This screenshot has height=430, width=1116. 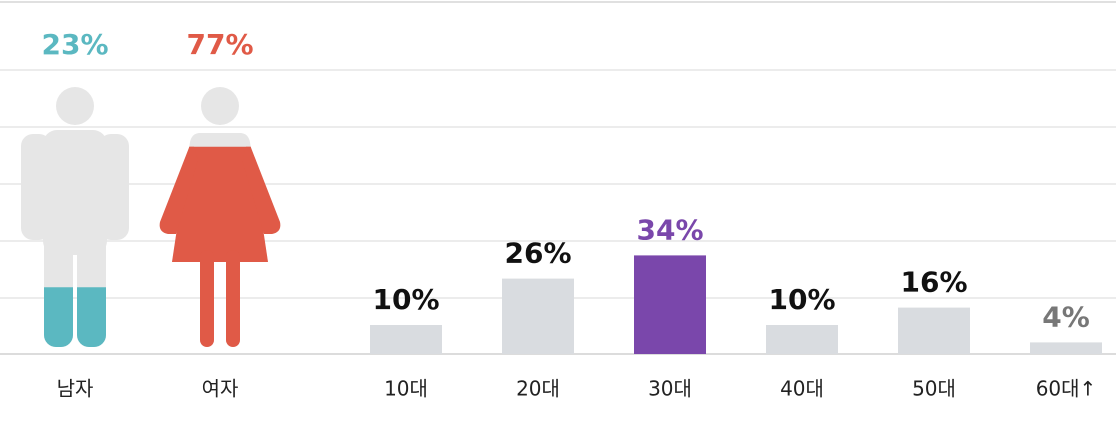 What do you see at coordinates (933, 282) in the screenshot?
I see `value-label: 16%` at bounding box center [933, 282].